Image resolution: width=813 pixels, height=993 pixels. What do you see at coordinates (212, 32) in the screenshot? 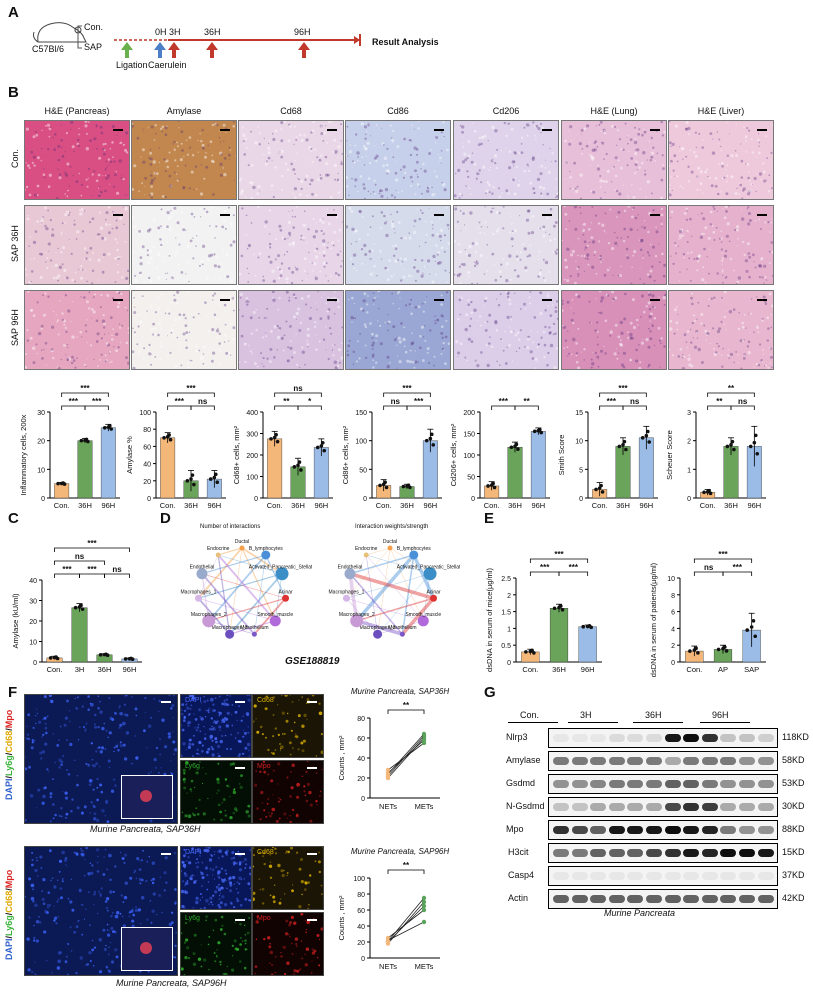
I see `t36-label: 36H` at bounding box center [212, 32].